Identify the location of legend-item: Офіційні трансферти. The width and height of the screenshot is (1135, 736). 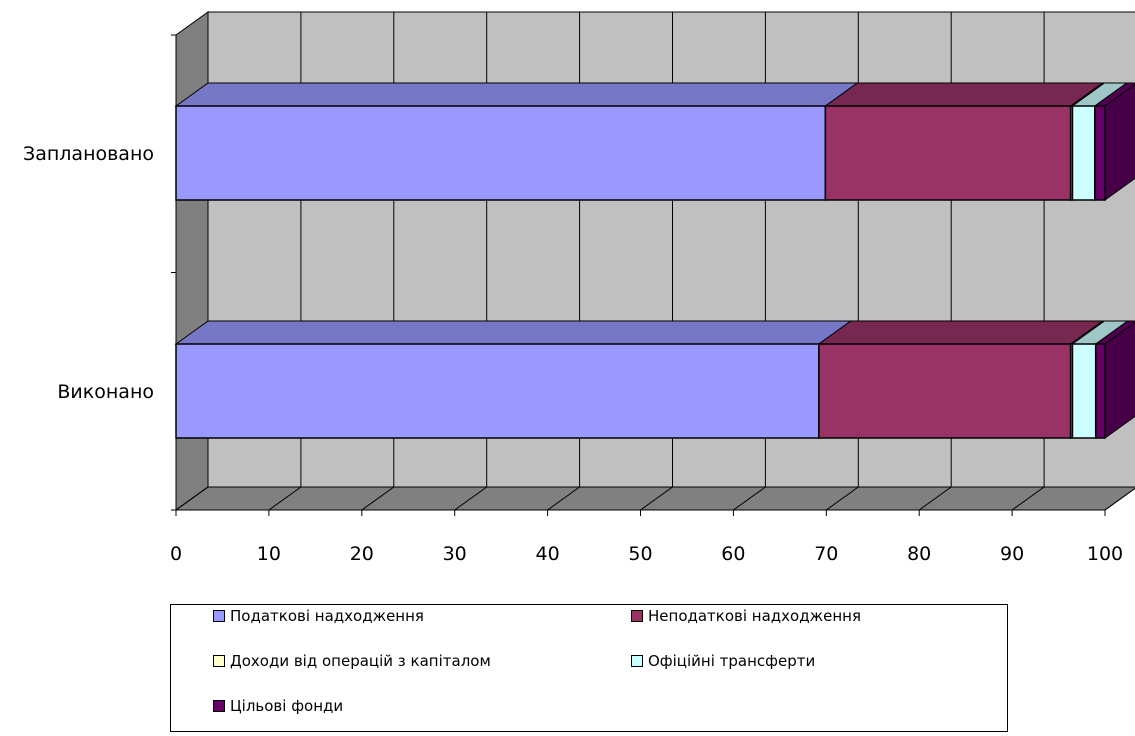
(723, 661).